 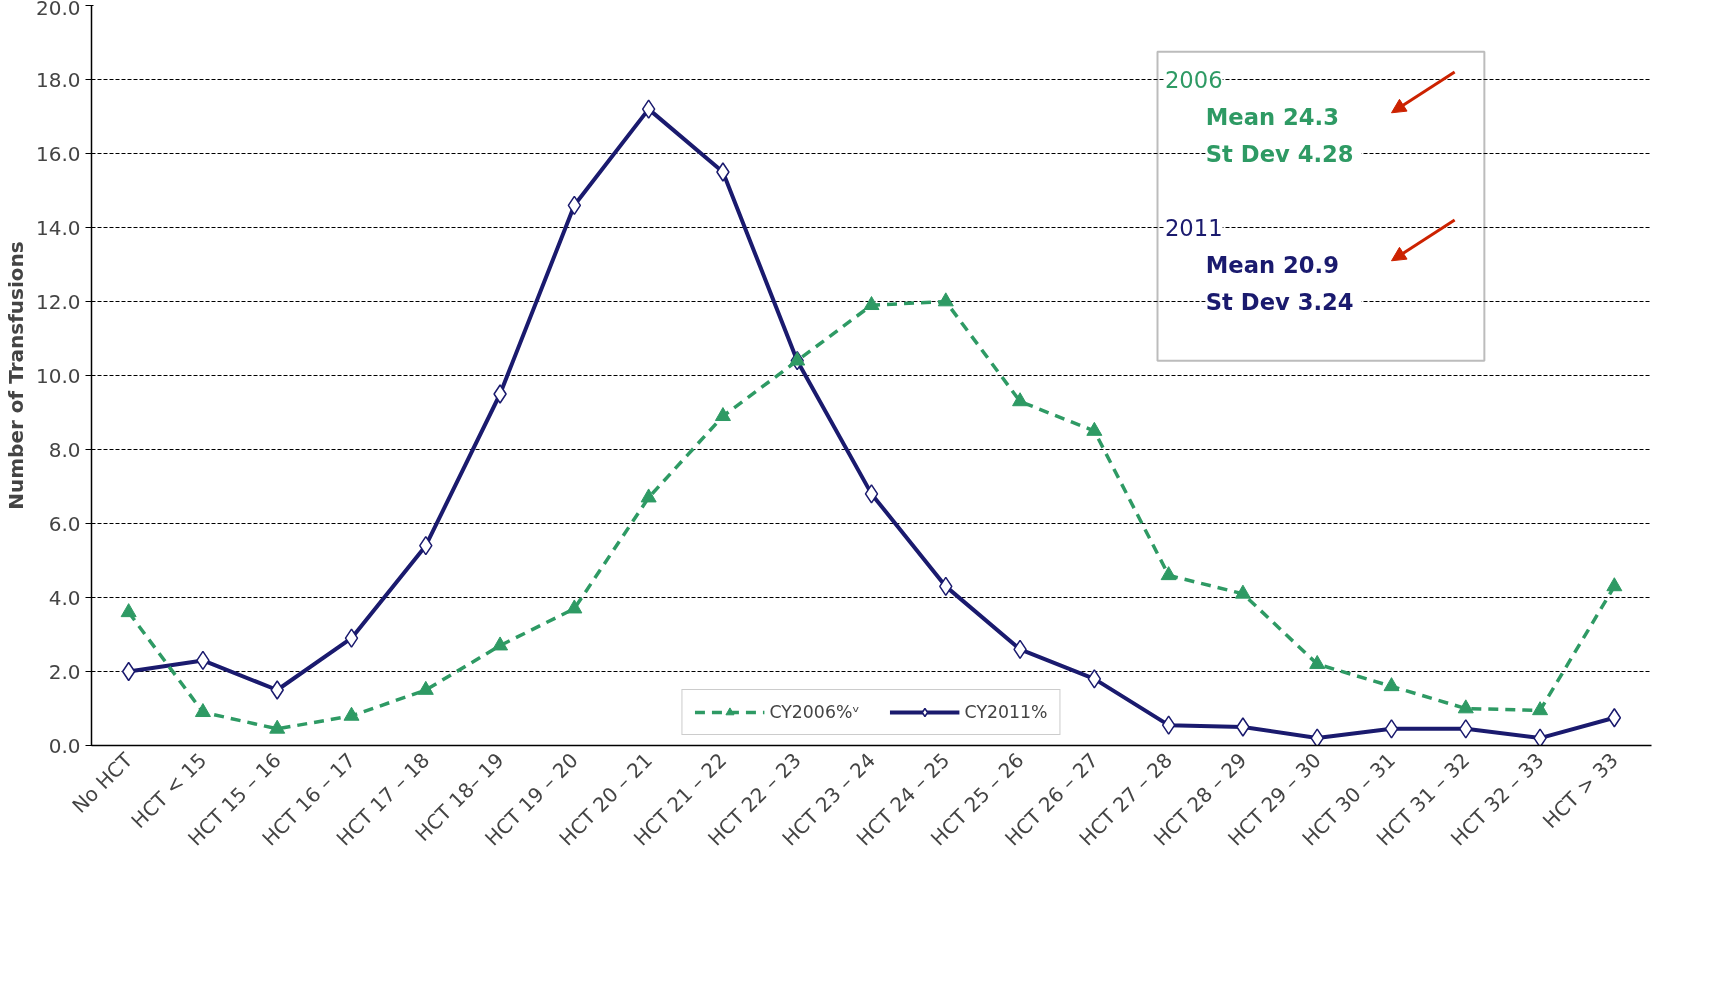 What do you see at coordinates (1193, 80) in the screenshot?
I see `annotation: 2006` at bounding box center [1193, 80].